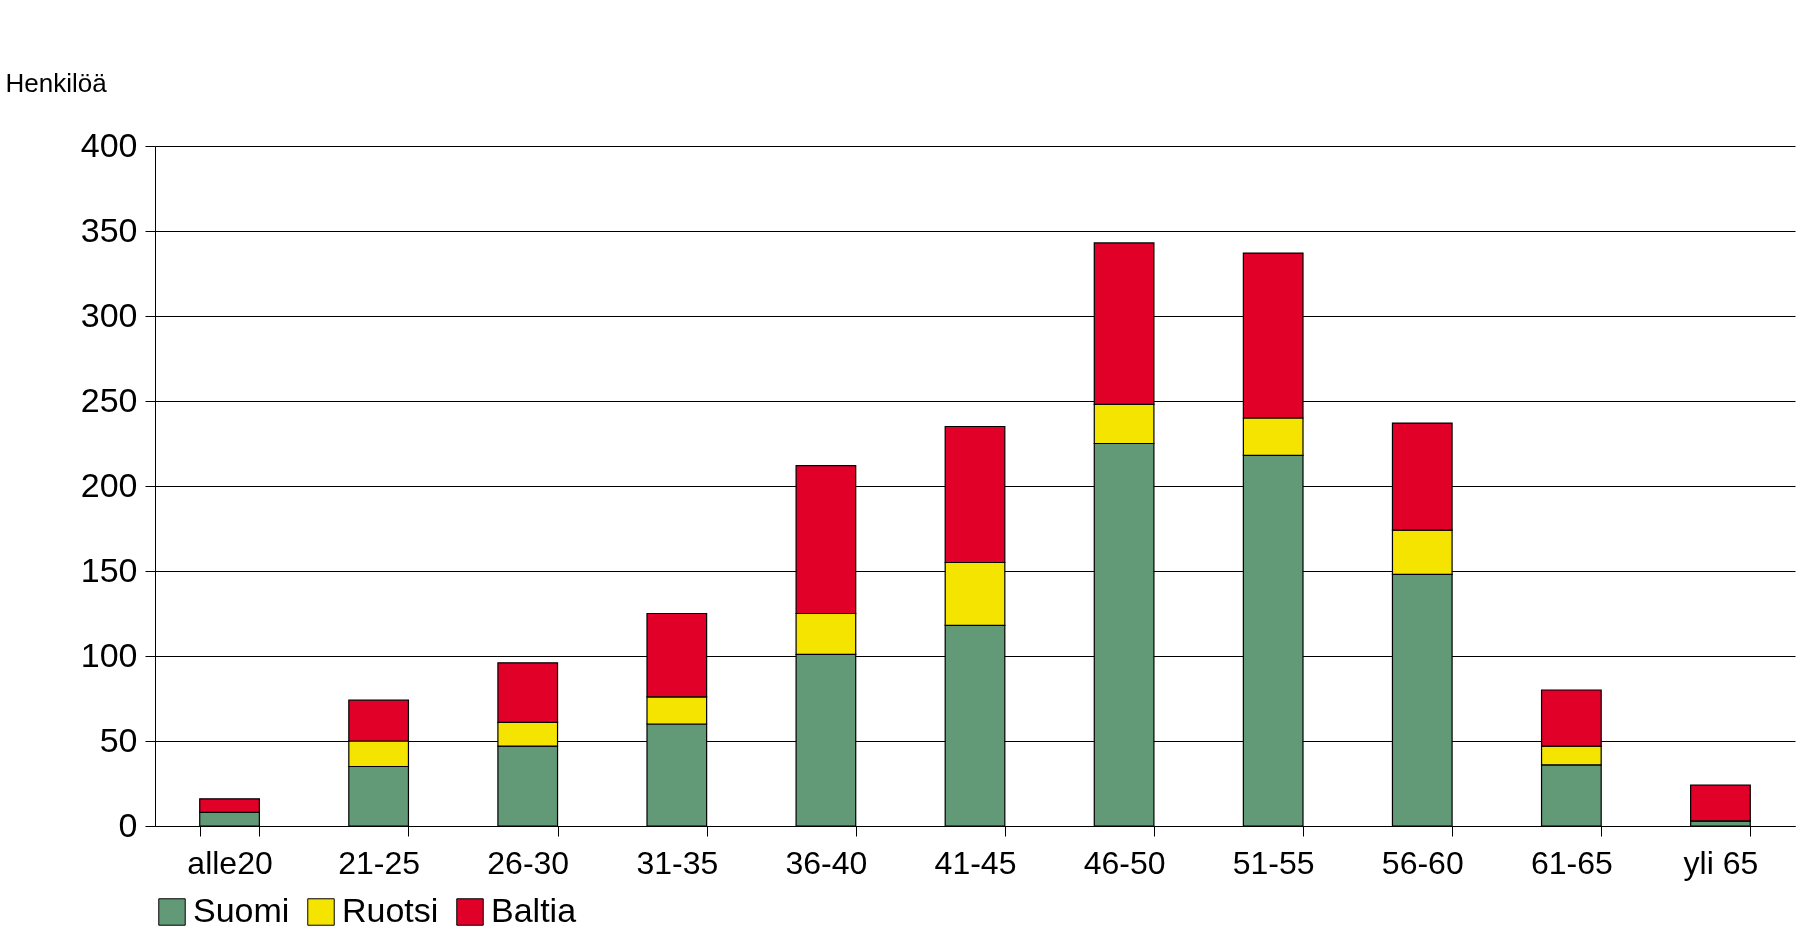 Image resolution: width=1807 pixels, height=949 pixels. Describe the element at coordinates (975, 862) in the screenshot. I see `x-tick-label: 41-45` at that location.